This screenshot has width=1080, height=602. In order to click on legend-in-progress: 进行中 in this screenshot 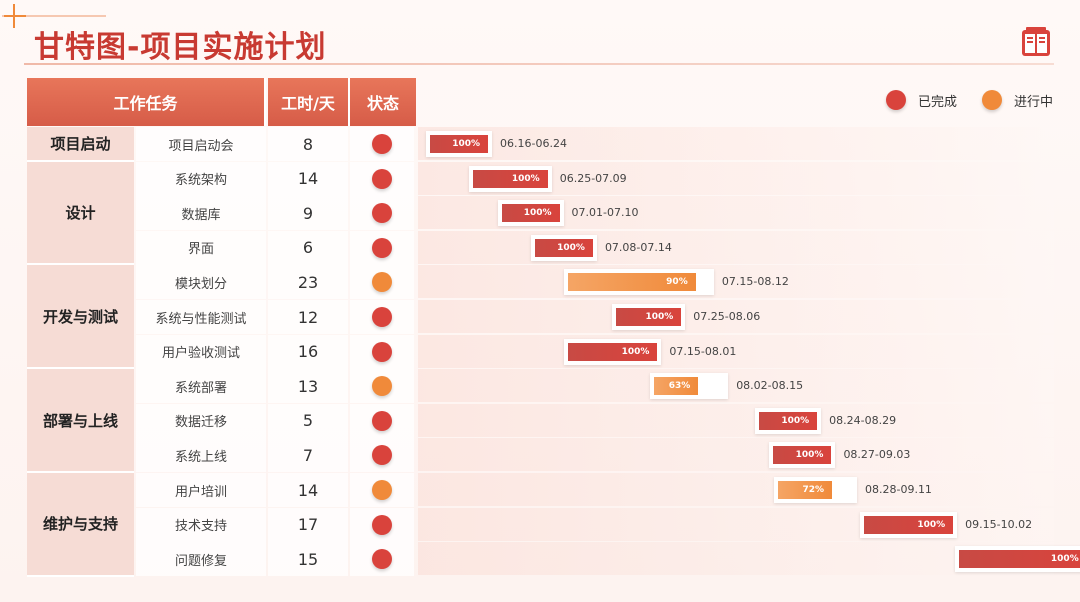, I will do `click(1017, 100)`.